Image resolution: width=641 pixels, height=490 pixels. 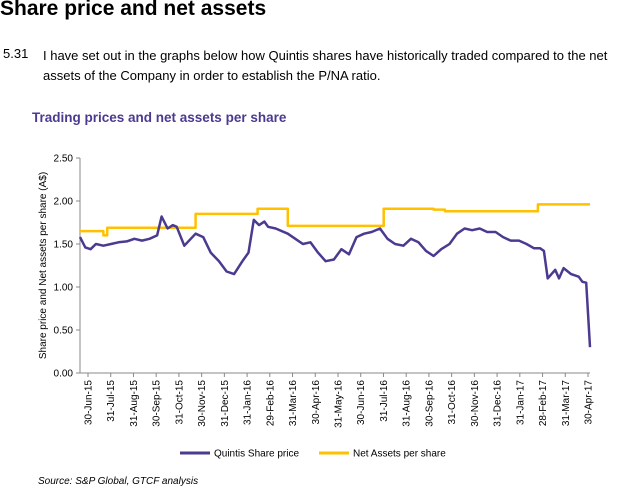 What do you see at coordinates (89, 402) in the screenshot?
I see `x-tick-label: 30-Jun-15` at bounding box center [89, 402].